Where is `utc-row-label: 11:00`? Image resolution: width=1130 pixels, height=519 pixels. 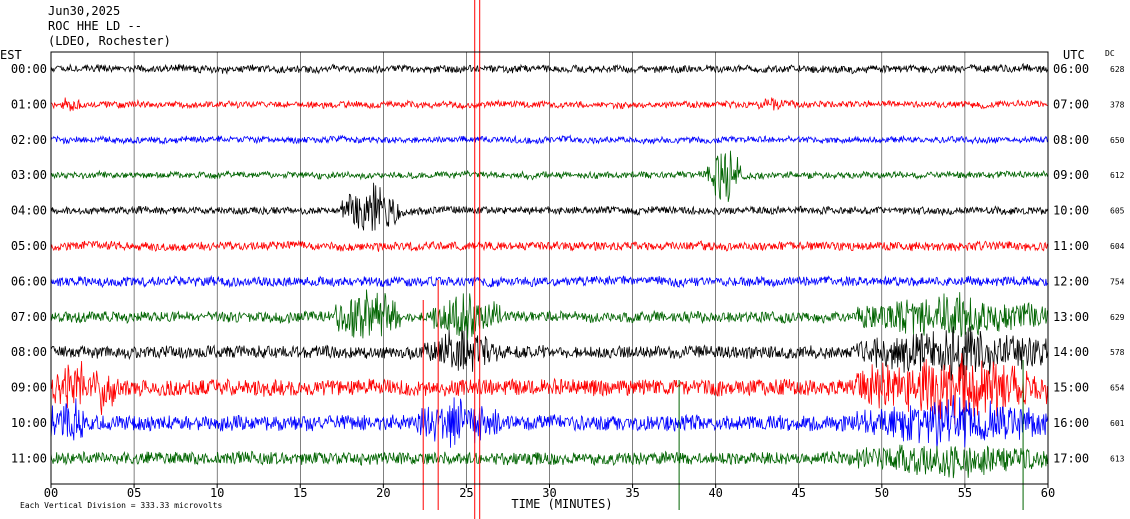
utc-row-label: 11:00 is located at coordinates (1071, 246).